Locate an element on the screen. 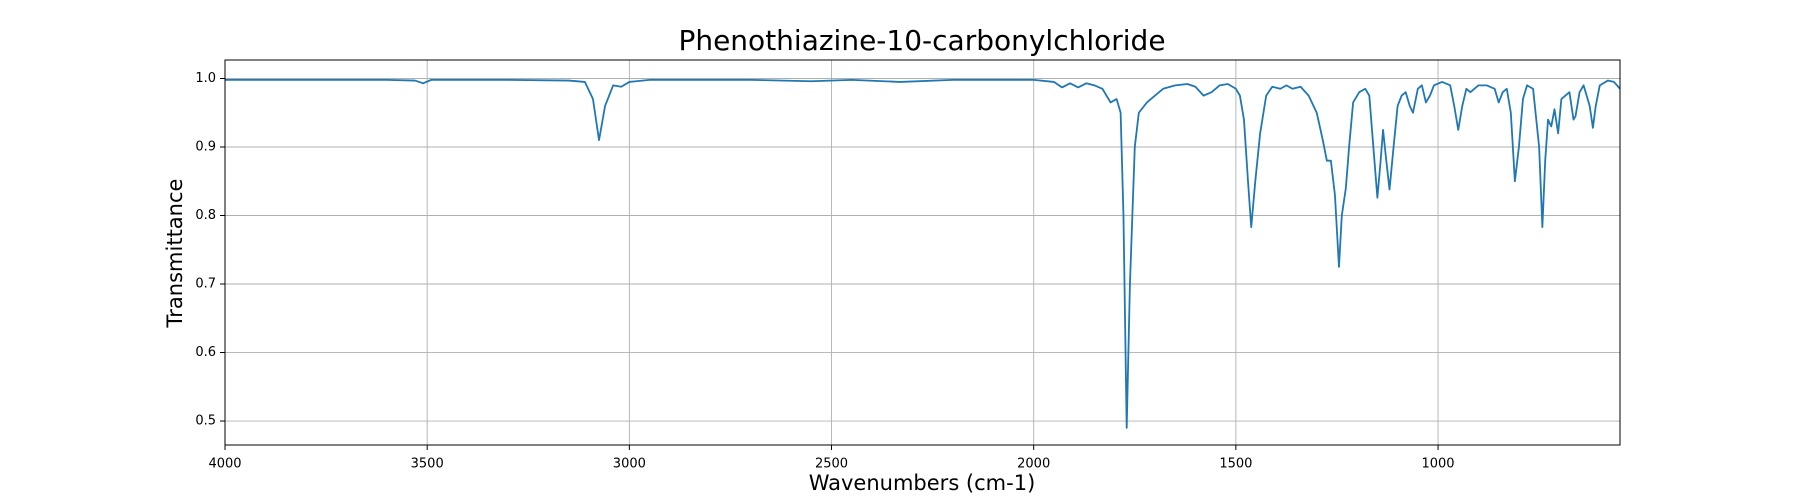 This screenshot has height=504, width=1800. y-axis-label: Transmittance is located at coordinates (175, 254).